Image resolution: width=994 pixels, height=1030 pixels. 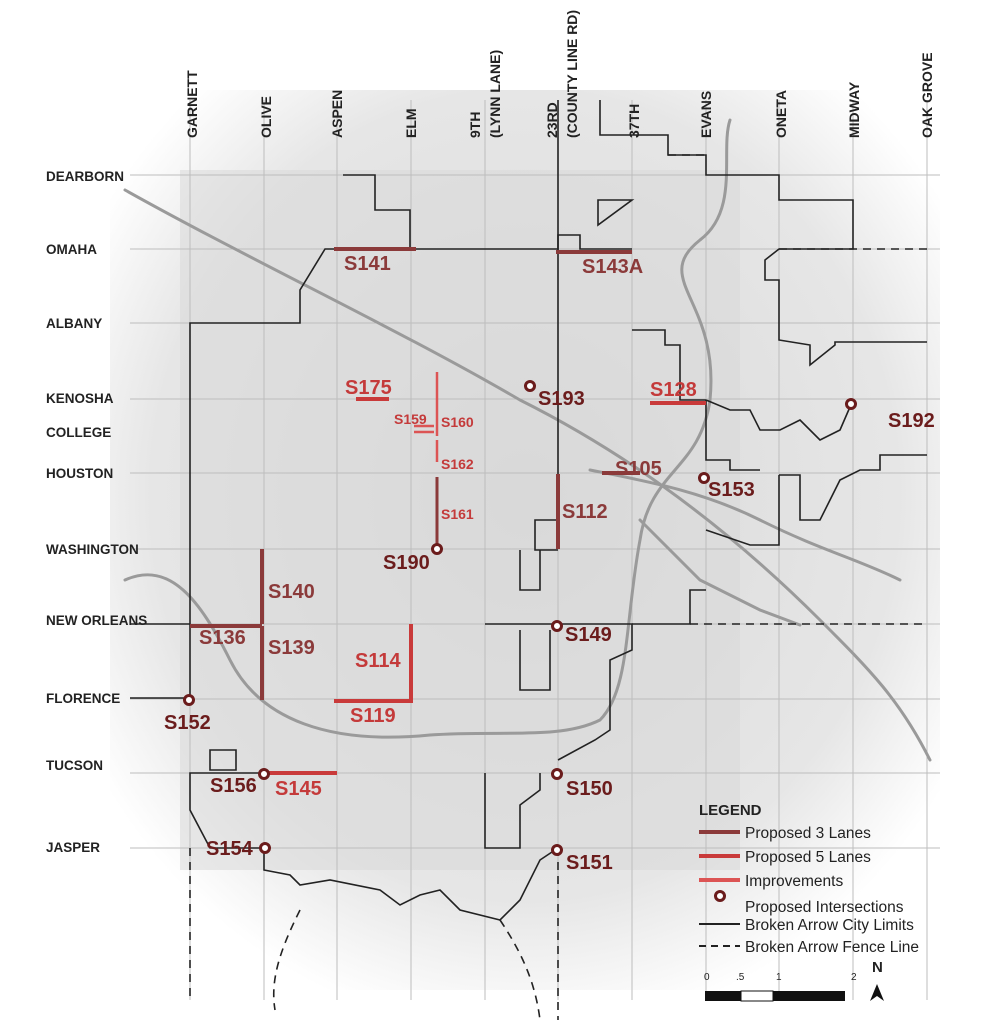 What do you see at coordinates (457, 422) in the screenshot?
I see `project-label-s160: S160` at bounding box center [457, 422].